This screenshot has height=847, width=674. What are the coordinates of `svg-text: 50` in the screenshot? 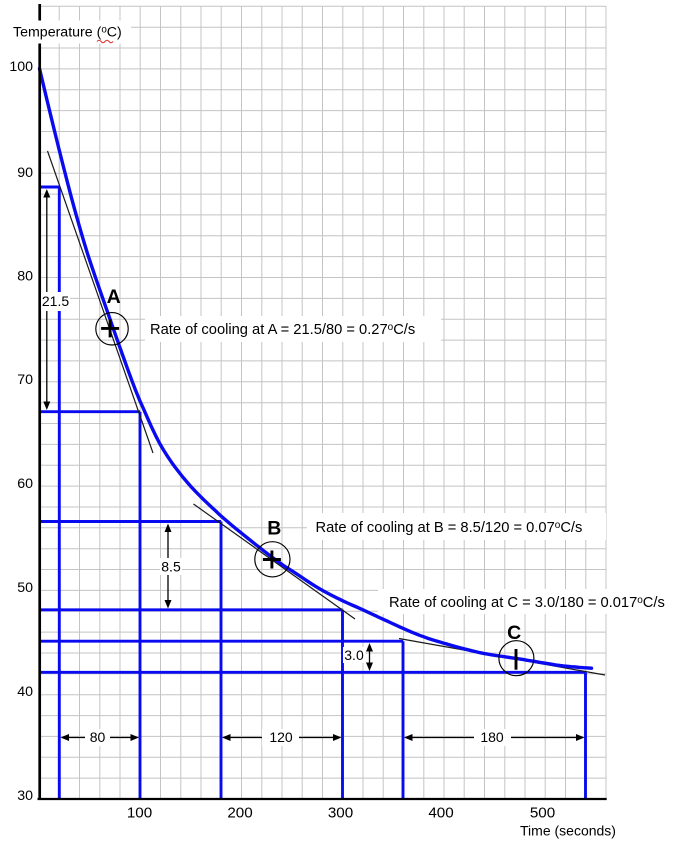 It's located at (25, 588).